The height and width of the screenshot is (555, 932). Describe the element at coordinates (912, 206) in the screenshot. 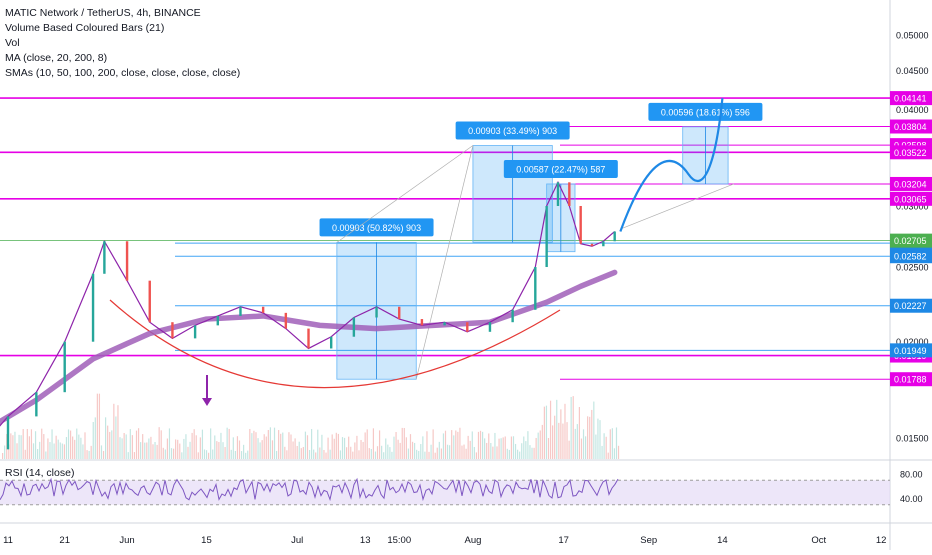

I see `y-tick-4: 0.03000` at that location.